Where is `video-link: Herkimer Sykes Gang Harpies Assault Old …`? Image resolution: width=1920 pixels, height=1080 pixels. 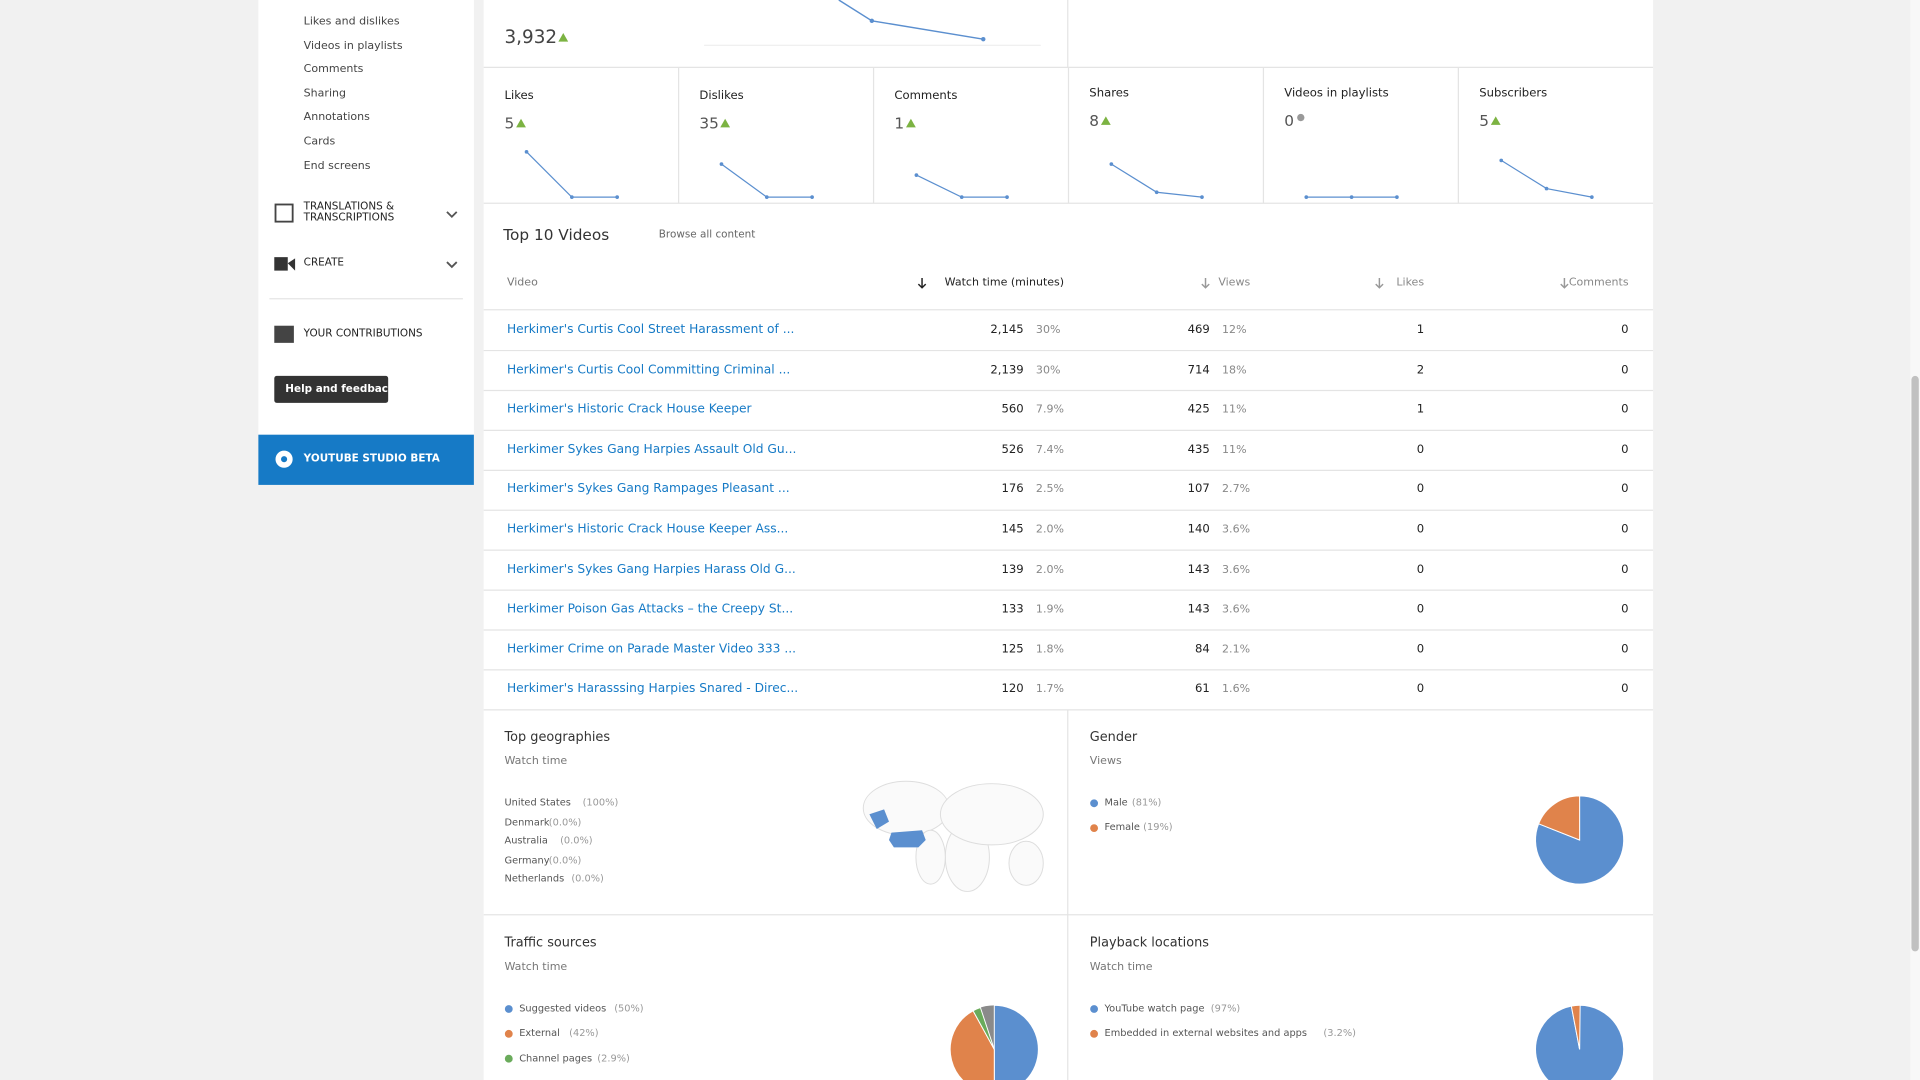
video-link: Herkimer Sykes Gang Harpies Assault Old … is located at coordinates (651, 450).